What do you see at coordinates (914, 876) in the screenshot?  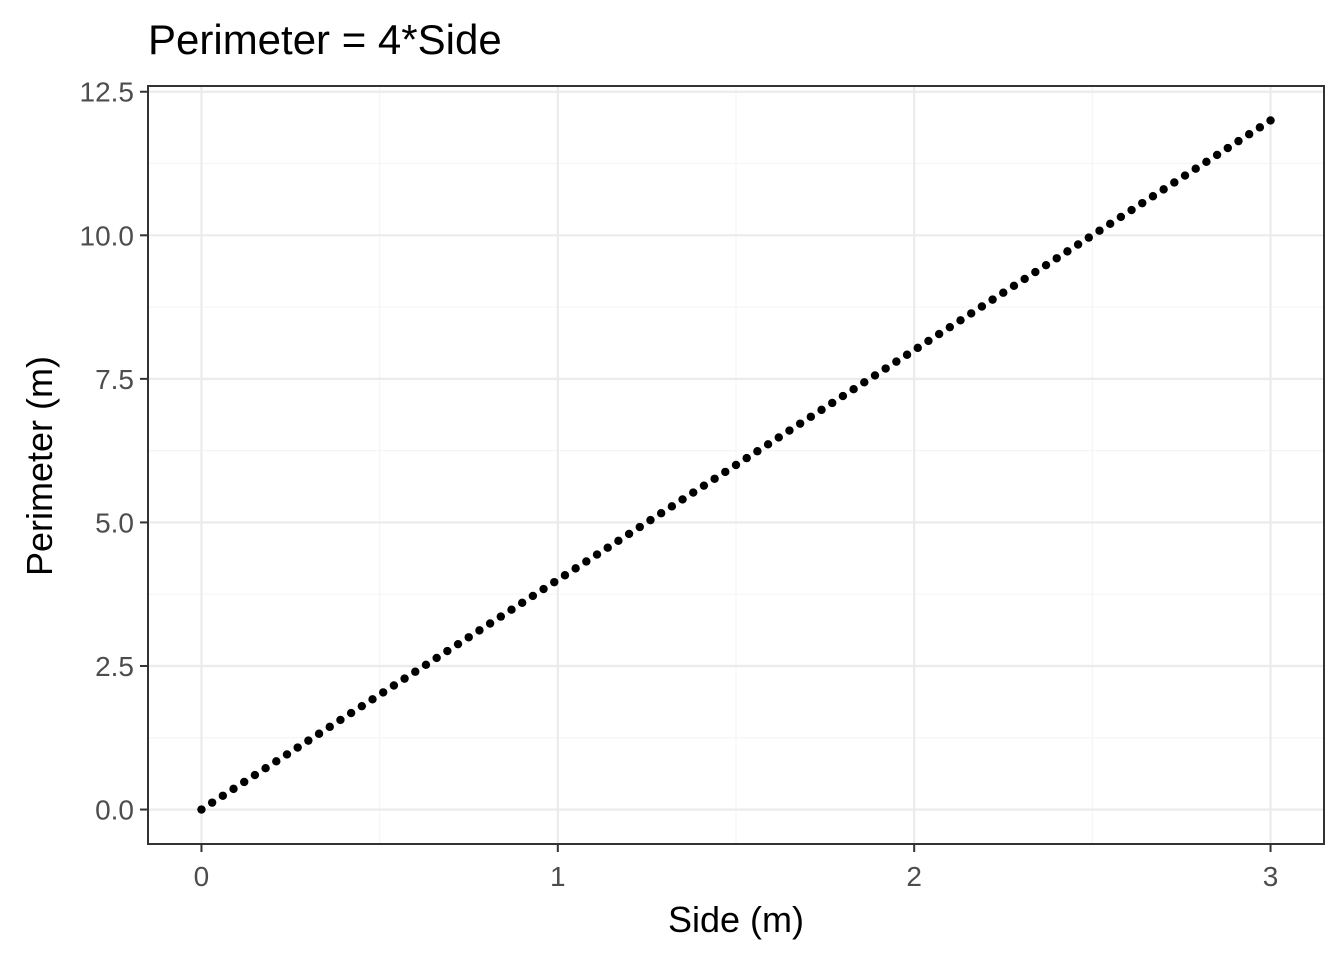 I see `x-tick-label: 2` at bounding box center [914, 876].